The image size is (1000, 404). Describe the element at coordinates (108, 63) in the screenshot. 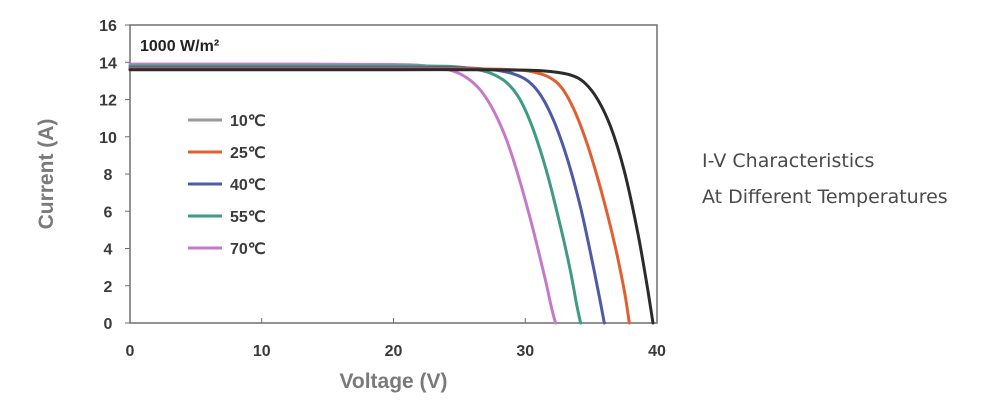

I see `y-tick-label: 14` at that location.